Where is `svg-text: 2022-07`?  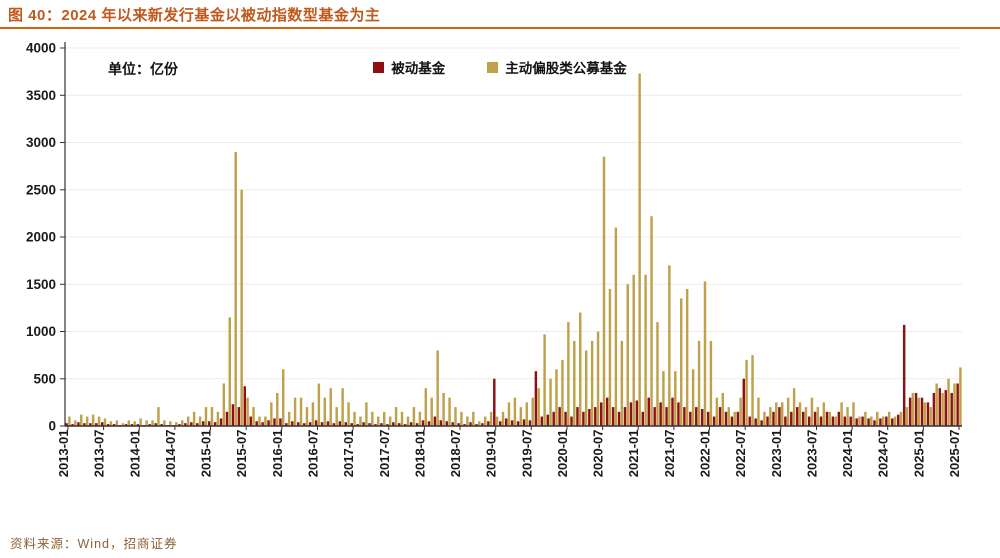
svg-text: 2022-07 is located at coordinates (740, 454).